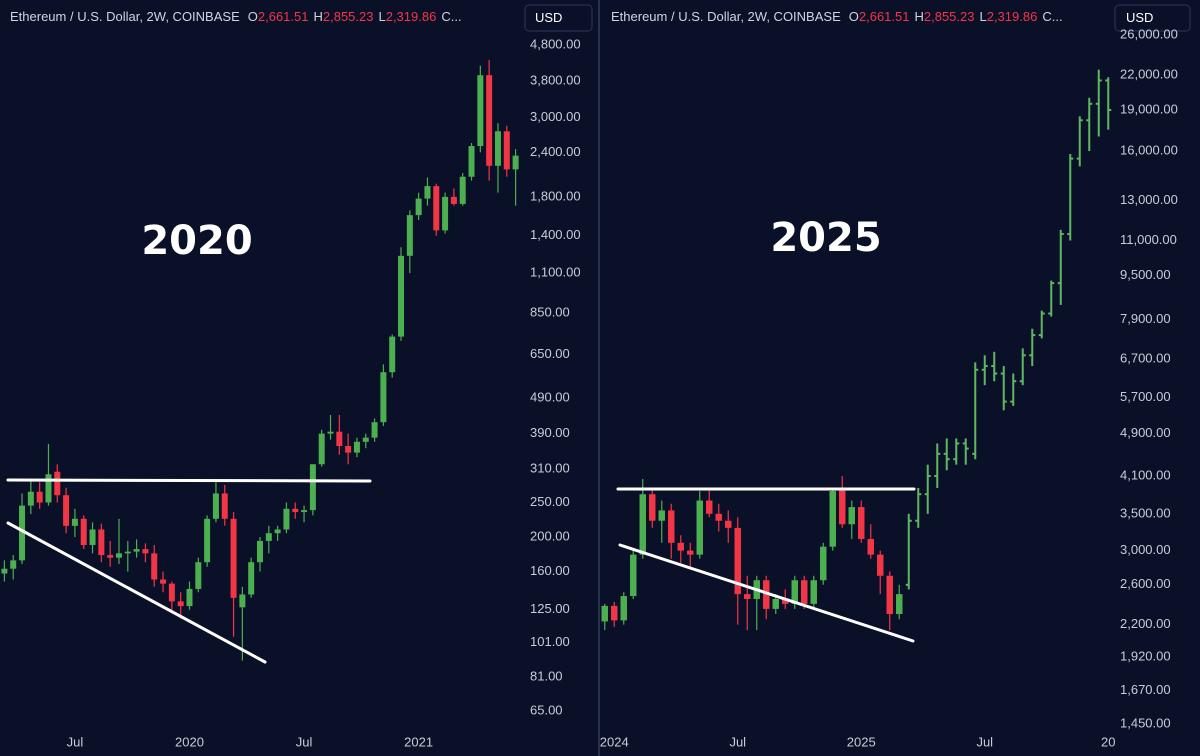 Image resolution: width=1200 pixels, height=756 pixels. I want to click on x-tick-label: 2024, so click(614, 741).